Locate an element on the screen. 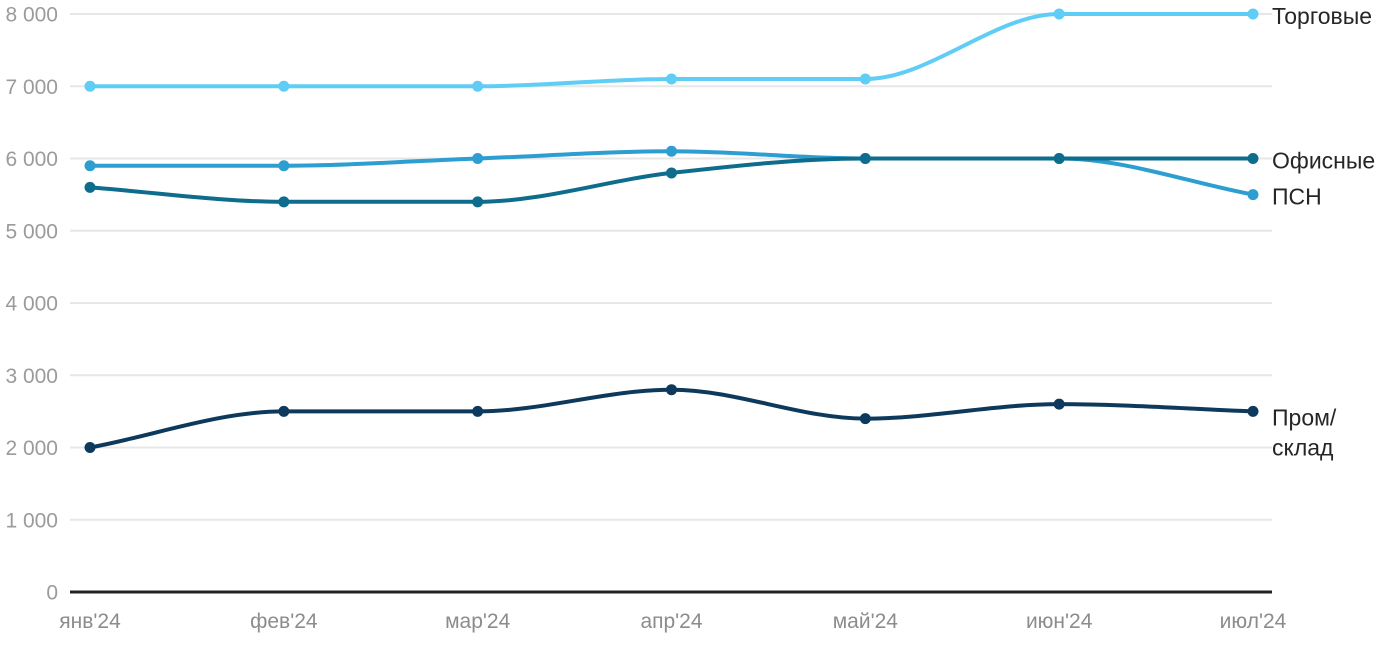 The image size is (1400, 650). y-tick-label: 8 000 is located at coordinates (31, 15).